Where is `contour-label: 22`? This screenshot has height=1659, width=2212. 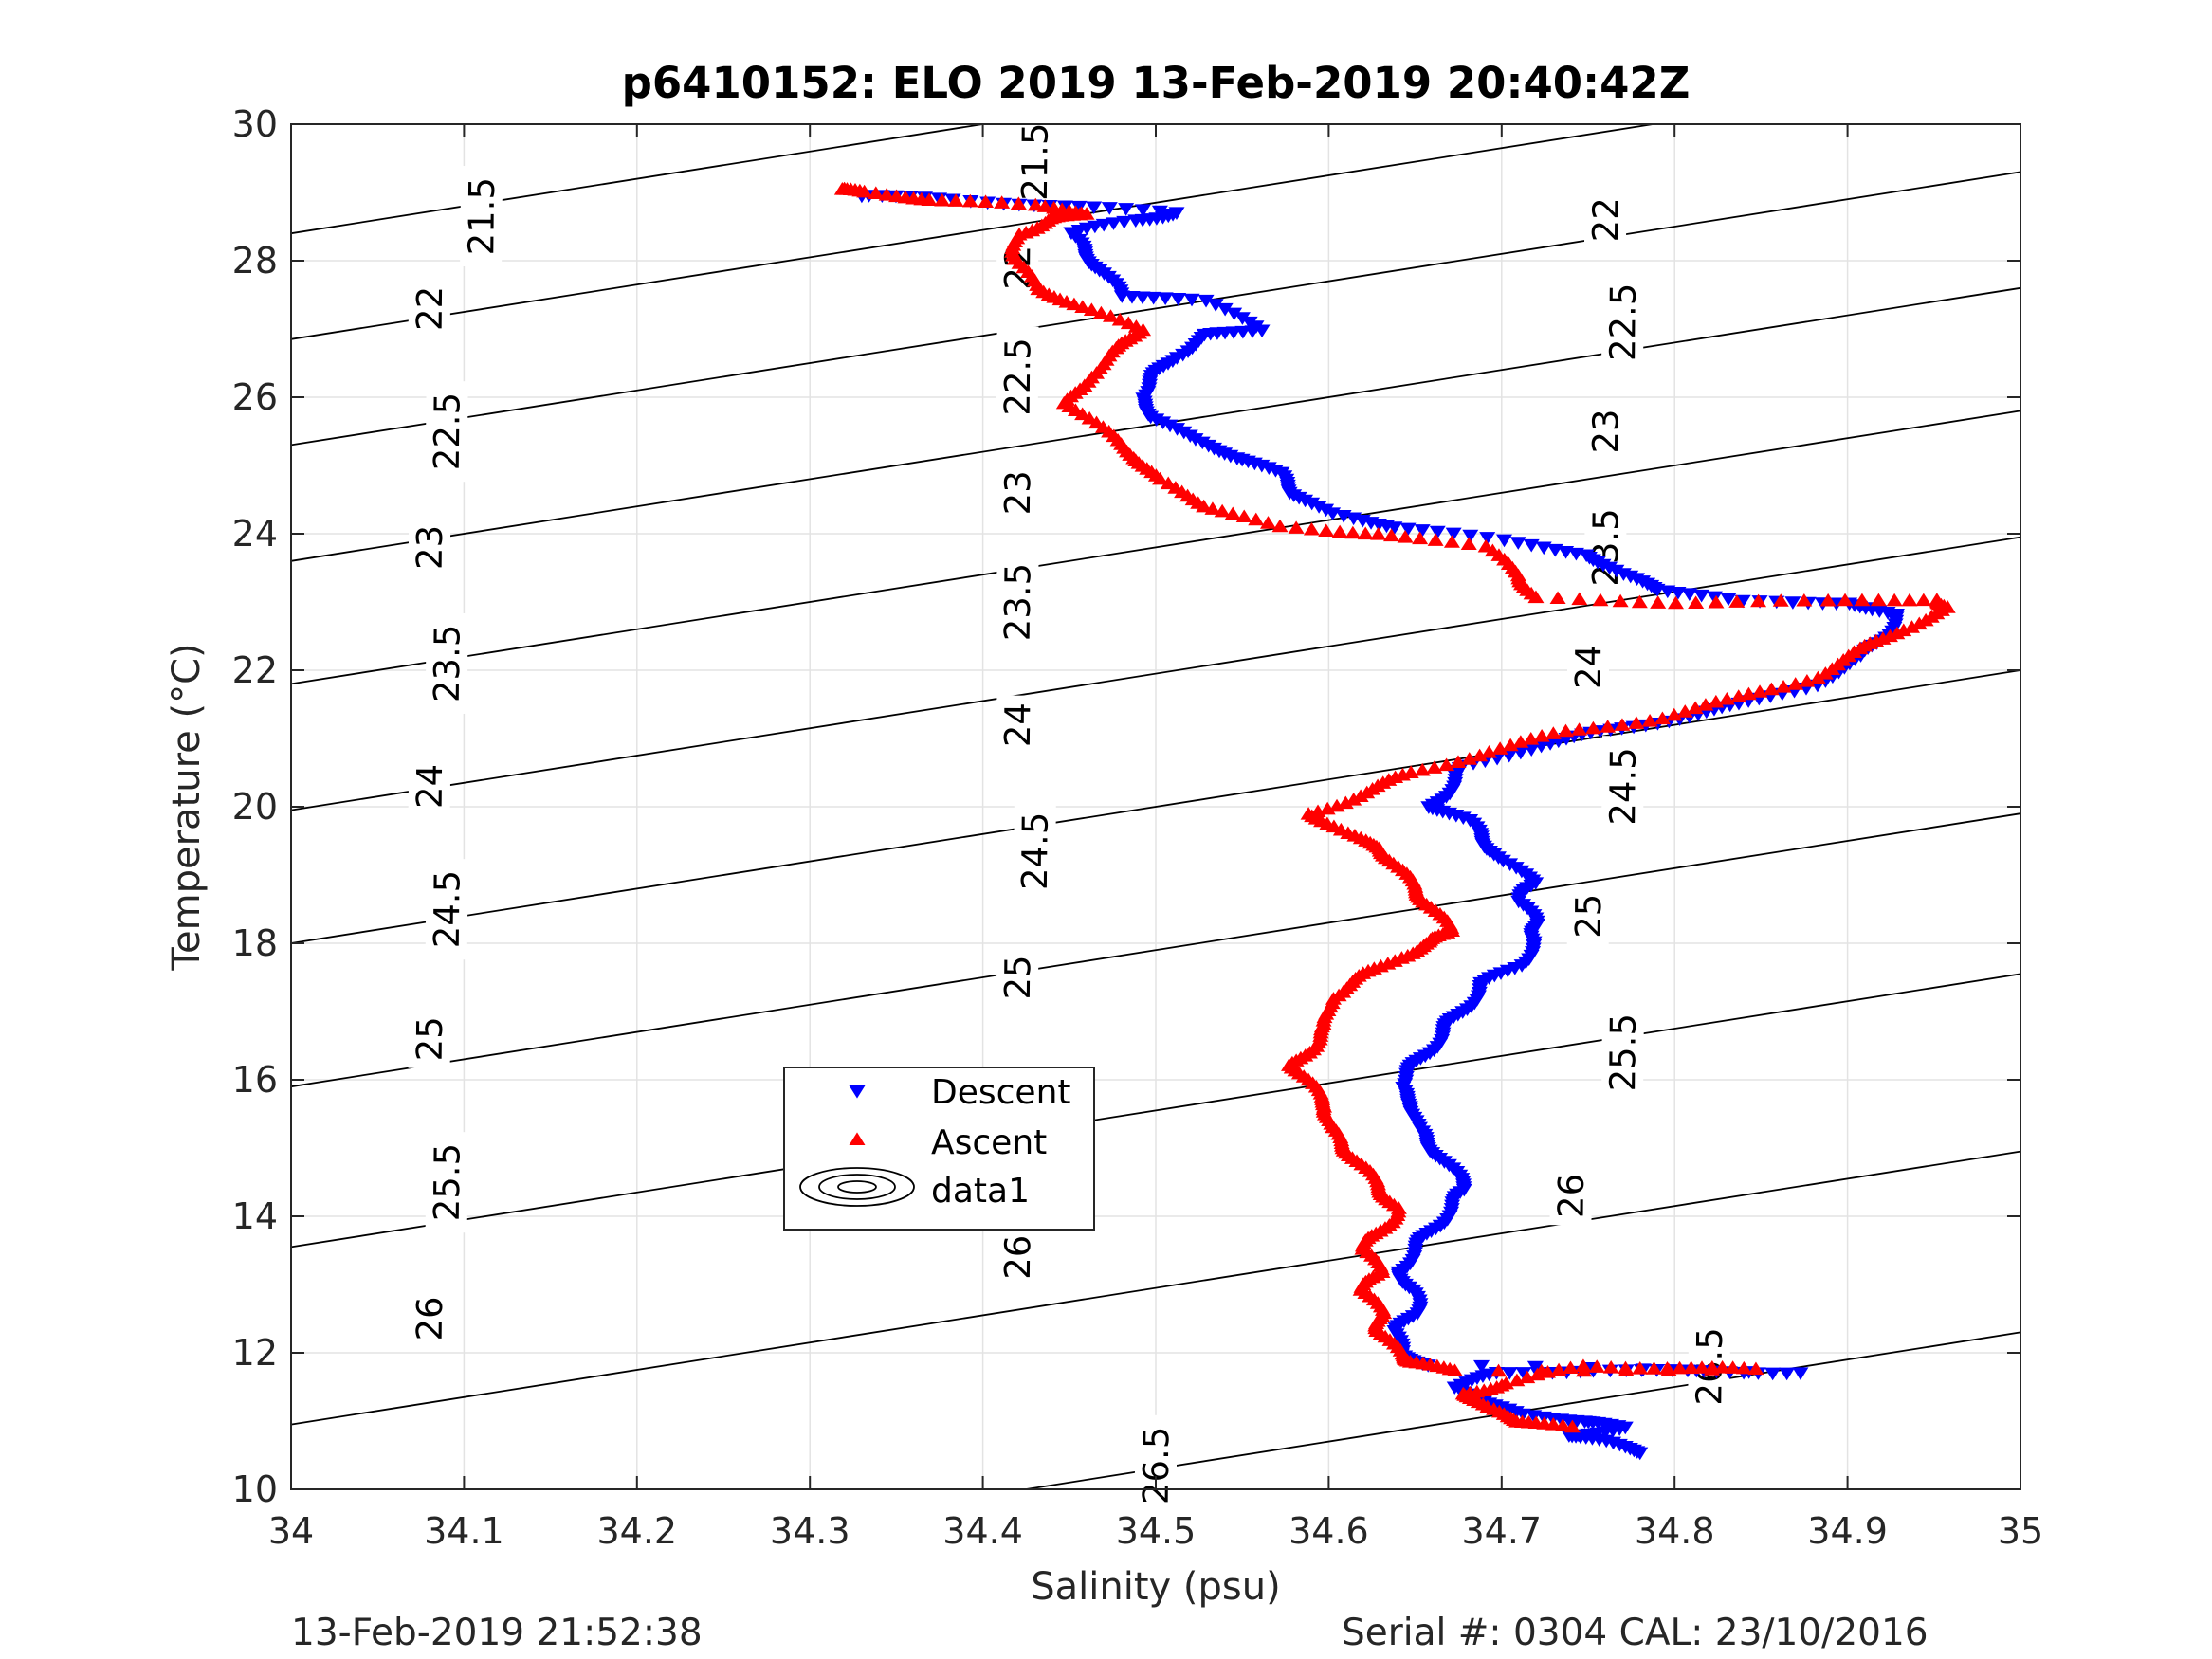 contour-label: 22 is located at coordinates (1605, 220).